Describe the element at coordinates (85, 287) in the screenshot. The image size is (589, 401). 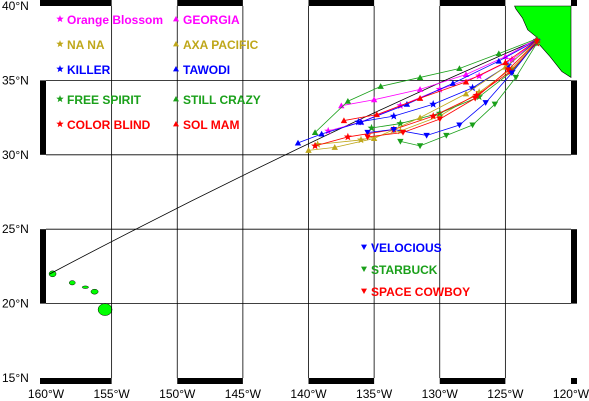
I see `island-molokai` at that location.